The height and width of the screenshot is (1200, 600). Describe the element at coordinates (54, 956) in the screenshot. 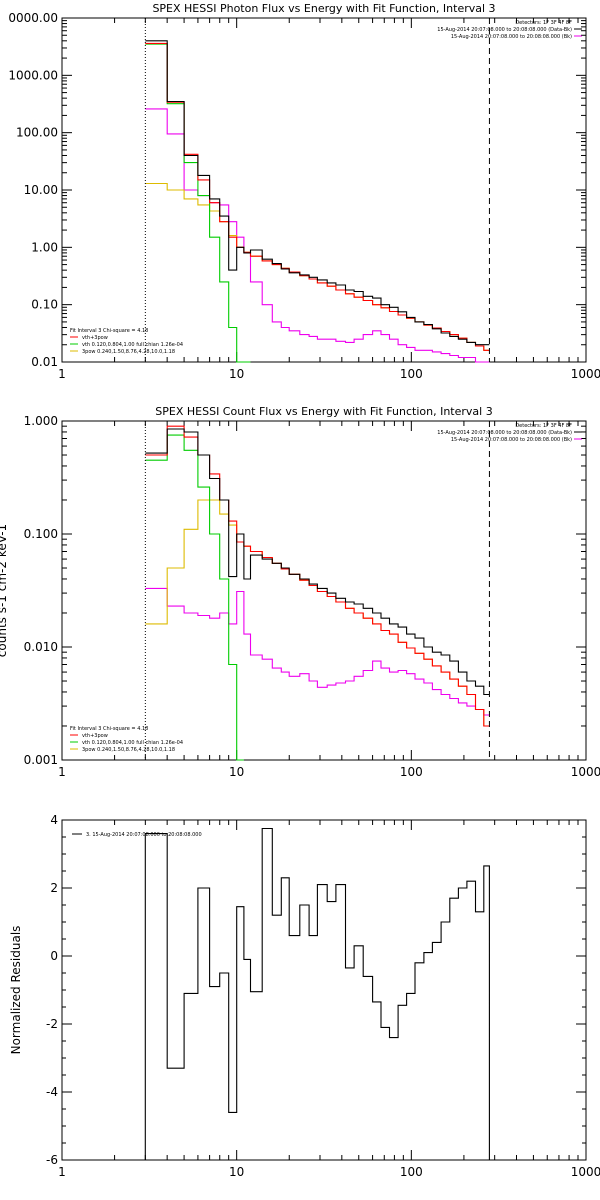

I see `y-tick-label: 0` at that location.